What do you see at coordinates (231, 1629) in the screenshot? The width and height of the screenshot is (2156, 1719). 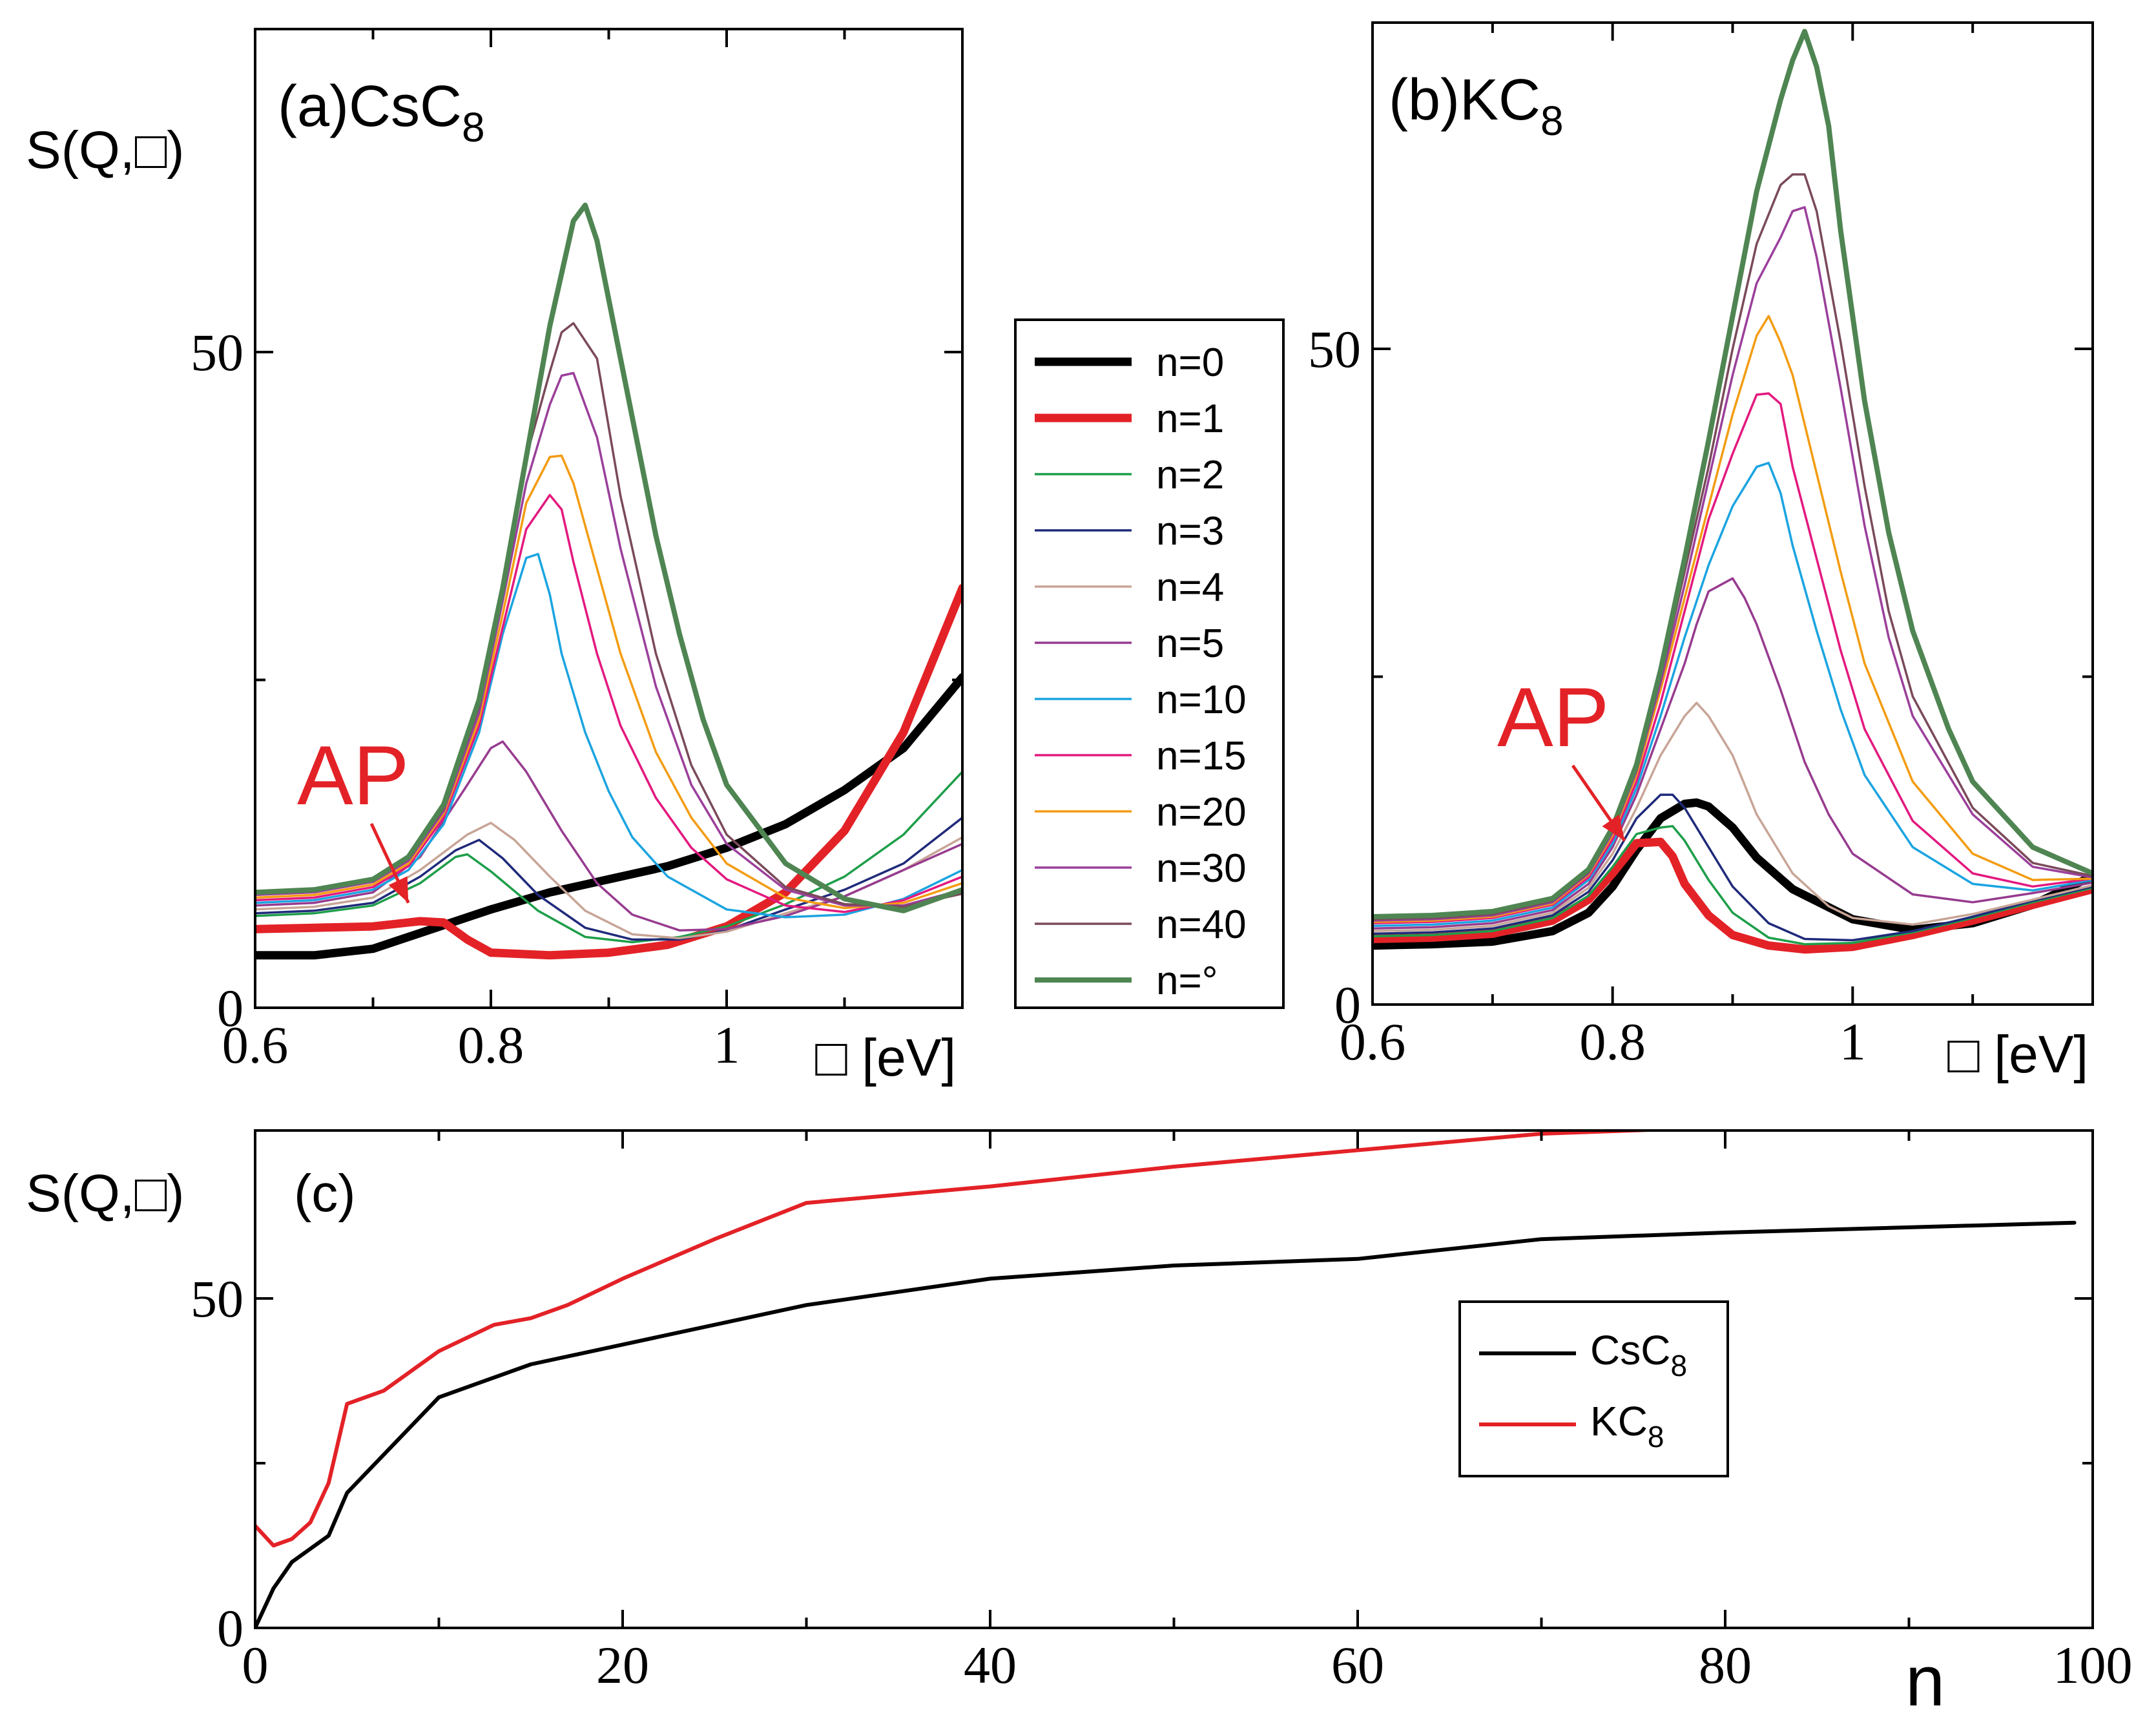 I see `panel-c-ytick-label: 0` at bounding box center [231, 1629].